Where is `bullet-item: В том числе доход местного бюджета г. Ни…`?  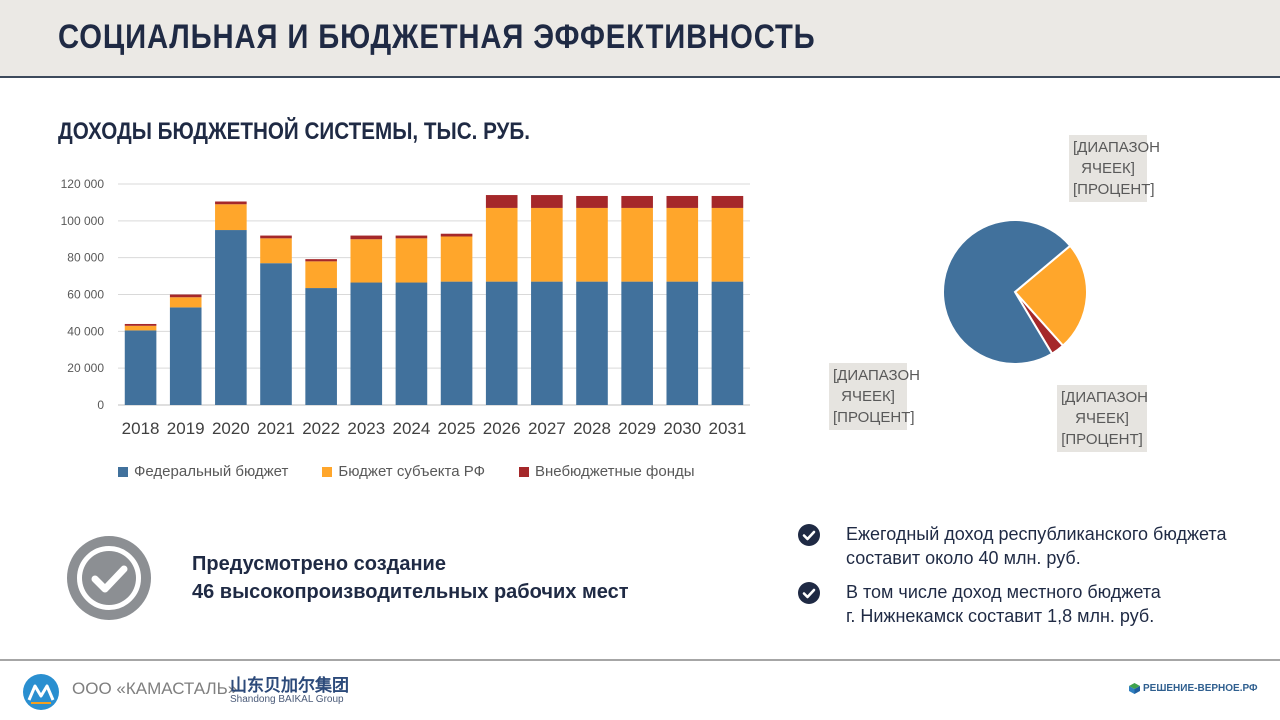
bullet-item: В том числе доход местного бюджета г. Ни… is located at coordinates (1023, 604).